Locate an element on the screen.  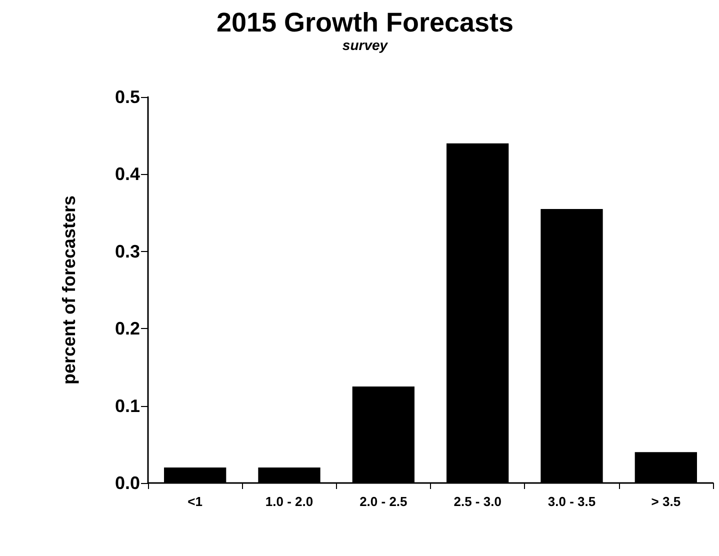
y-tick-label: 0.1 is located at coordinates (127, 406).